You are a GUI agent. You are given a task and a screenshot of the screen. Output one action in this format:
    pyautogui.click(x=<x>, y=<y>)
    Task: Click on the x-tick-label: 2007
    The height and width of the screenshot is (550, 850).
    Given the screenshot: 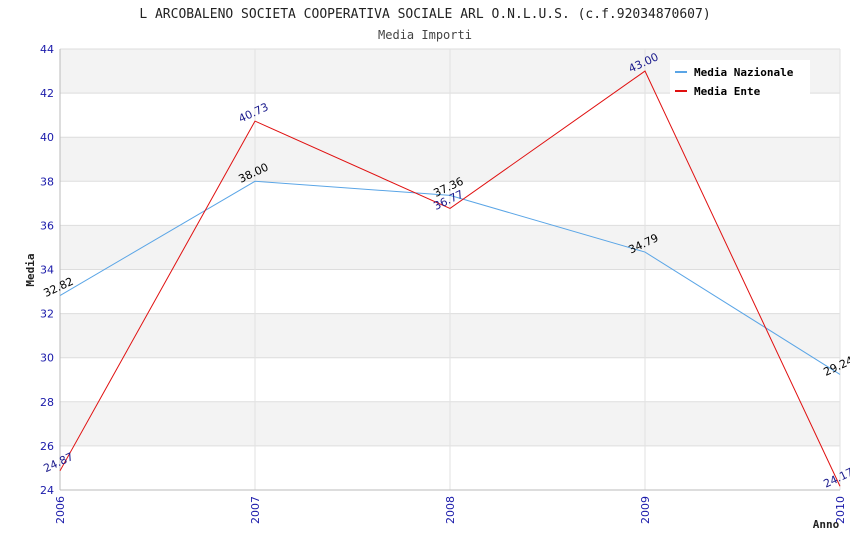 What is the action you would take?
    pyautogui.click(x=255, y=510)
    